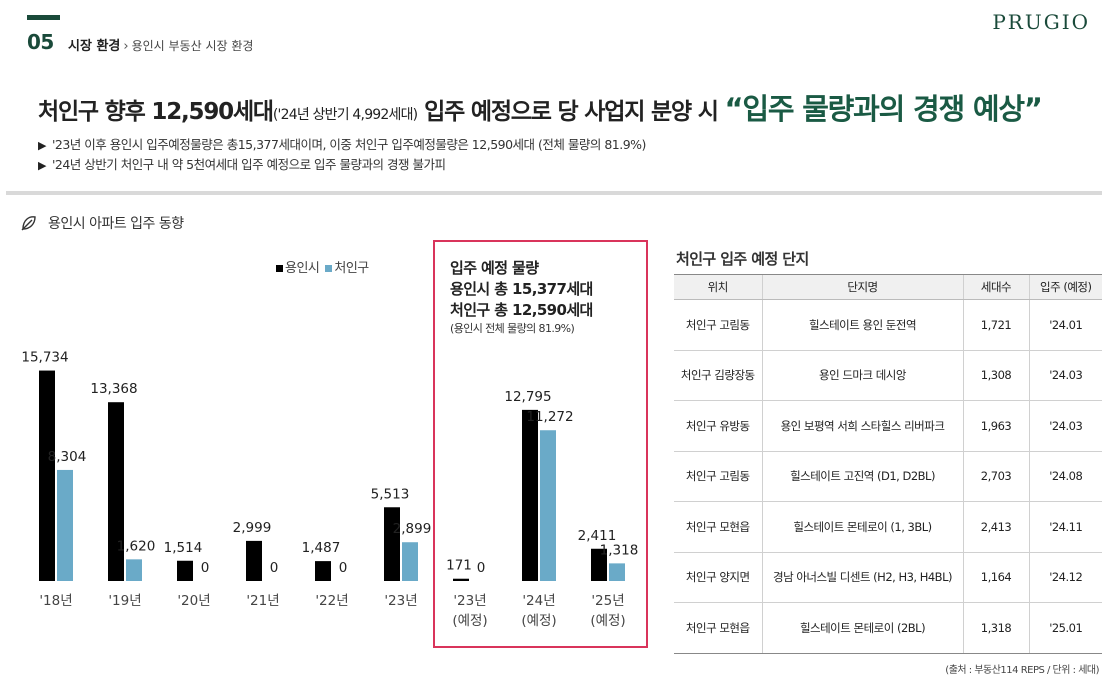 This screenshot has height=682, width=1102. I want to click on data-label: 2,899, so click(412, 529).